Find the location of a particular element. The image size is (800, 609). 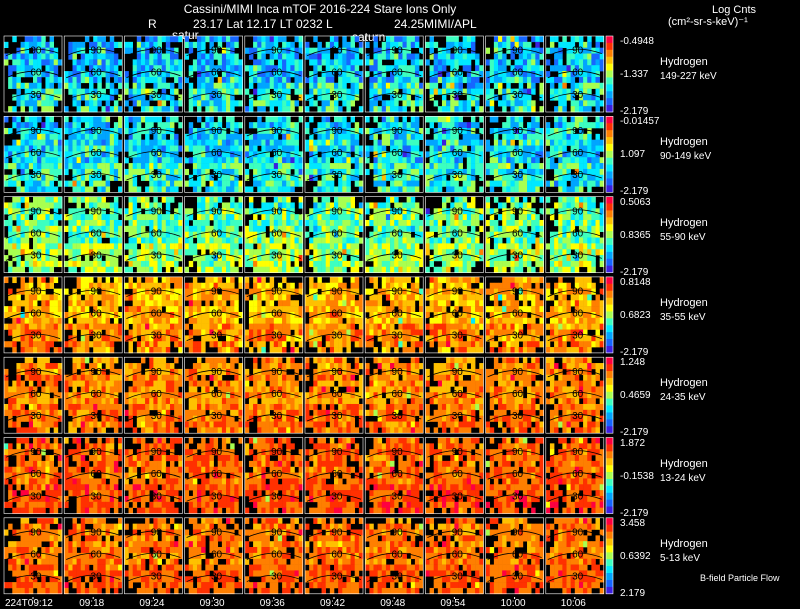

contour-label: 90 is located at coordinates (518, 131).